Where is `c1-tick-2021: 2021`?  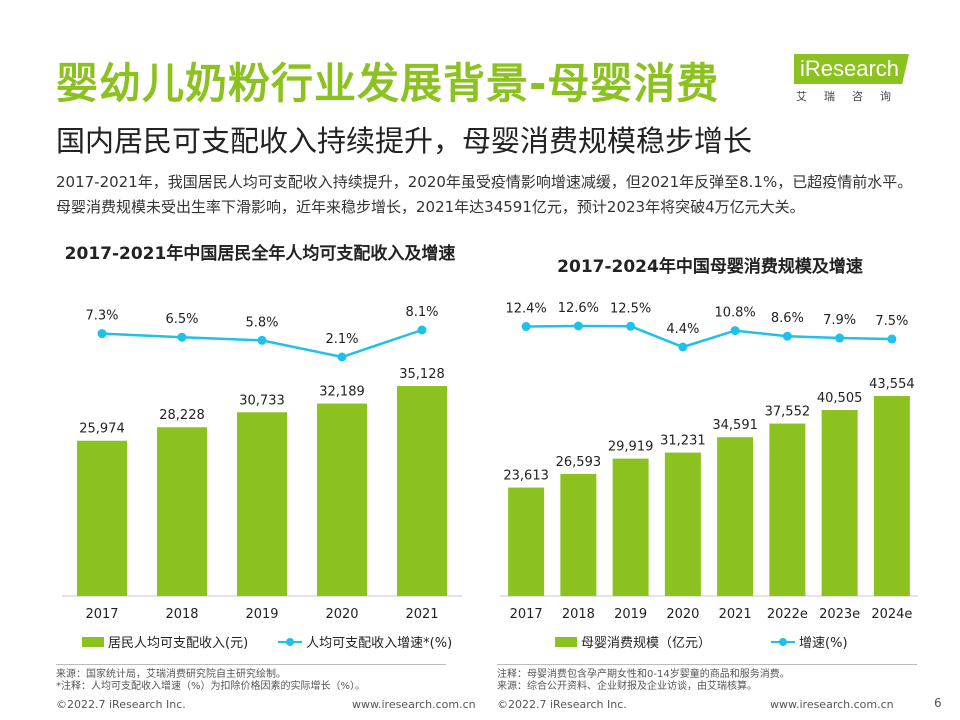 c1-tick-2021: 2021 is located at coordinates (421, 614).